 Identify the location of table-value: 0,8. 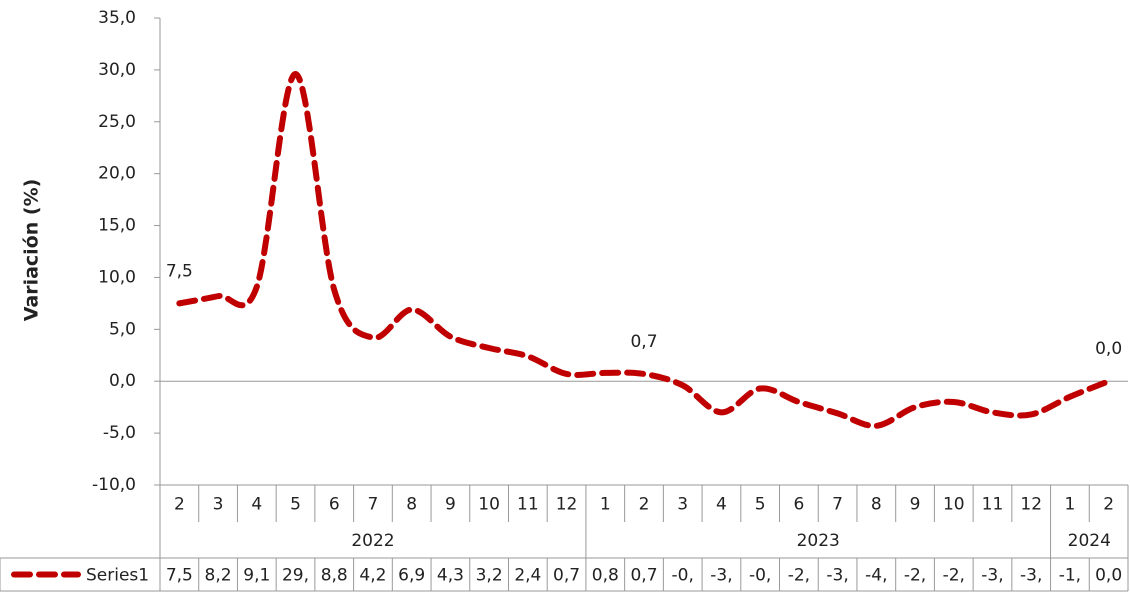
(605, 576).